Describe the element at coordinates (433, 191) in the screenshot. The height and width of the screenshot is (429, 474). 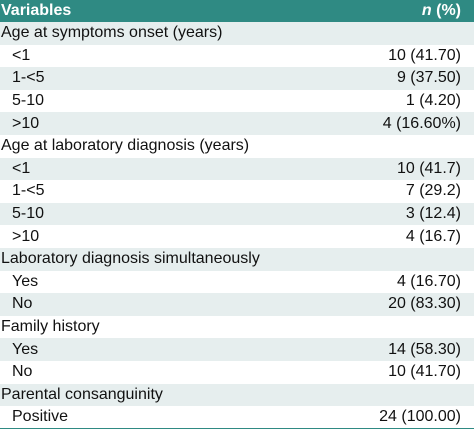
I see `row-value: 7 (29.2)` at that location.